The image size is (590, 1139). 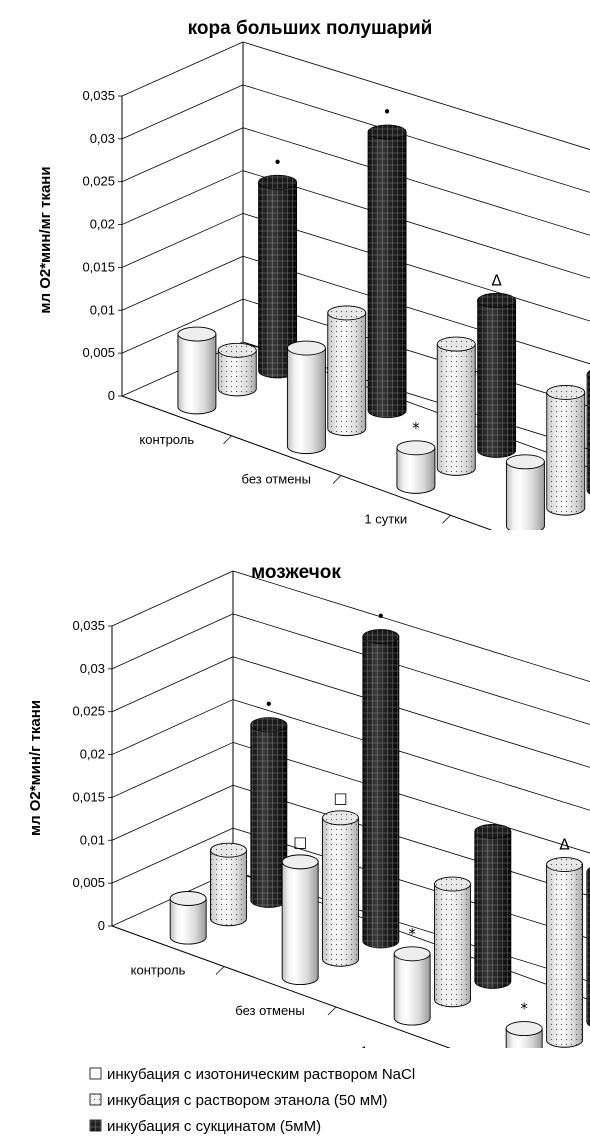 I want to click on legend-label-2: инкубация с сукцинатом (5мМ), so click(x=214, y=1126).